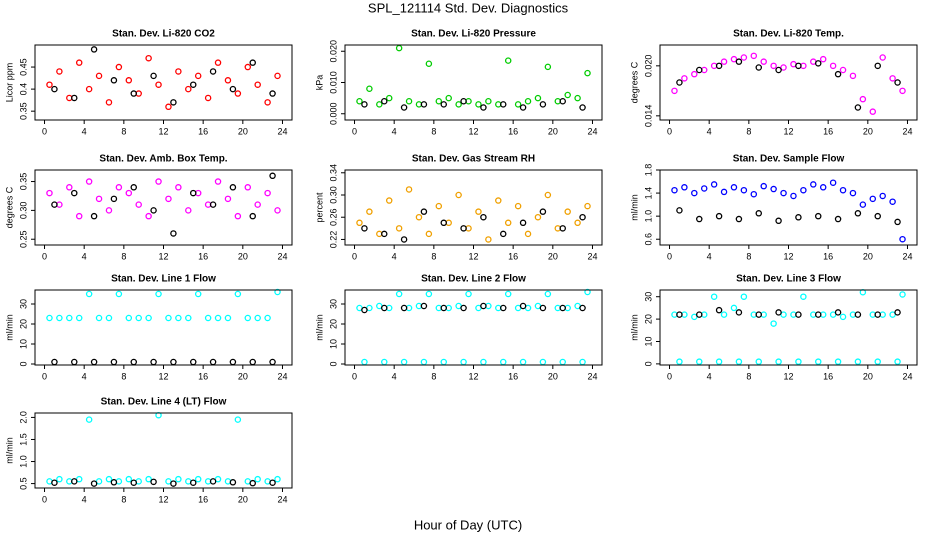 The width and height of the screenshot is (936, 540). Describe the element at coordinates (473, 159) in the screenshot. I see `panel-title: Stan. Dev. Gas Stream RH` at that location.